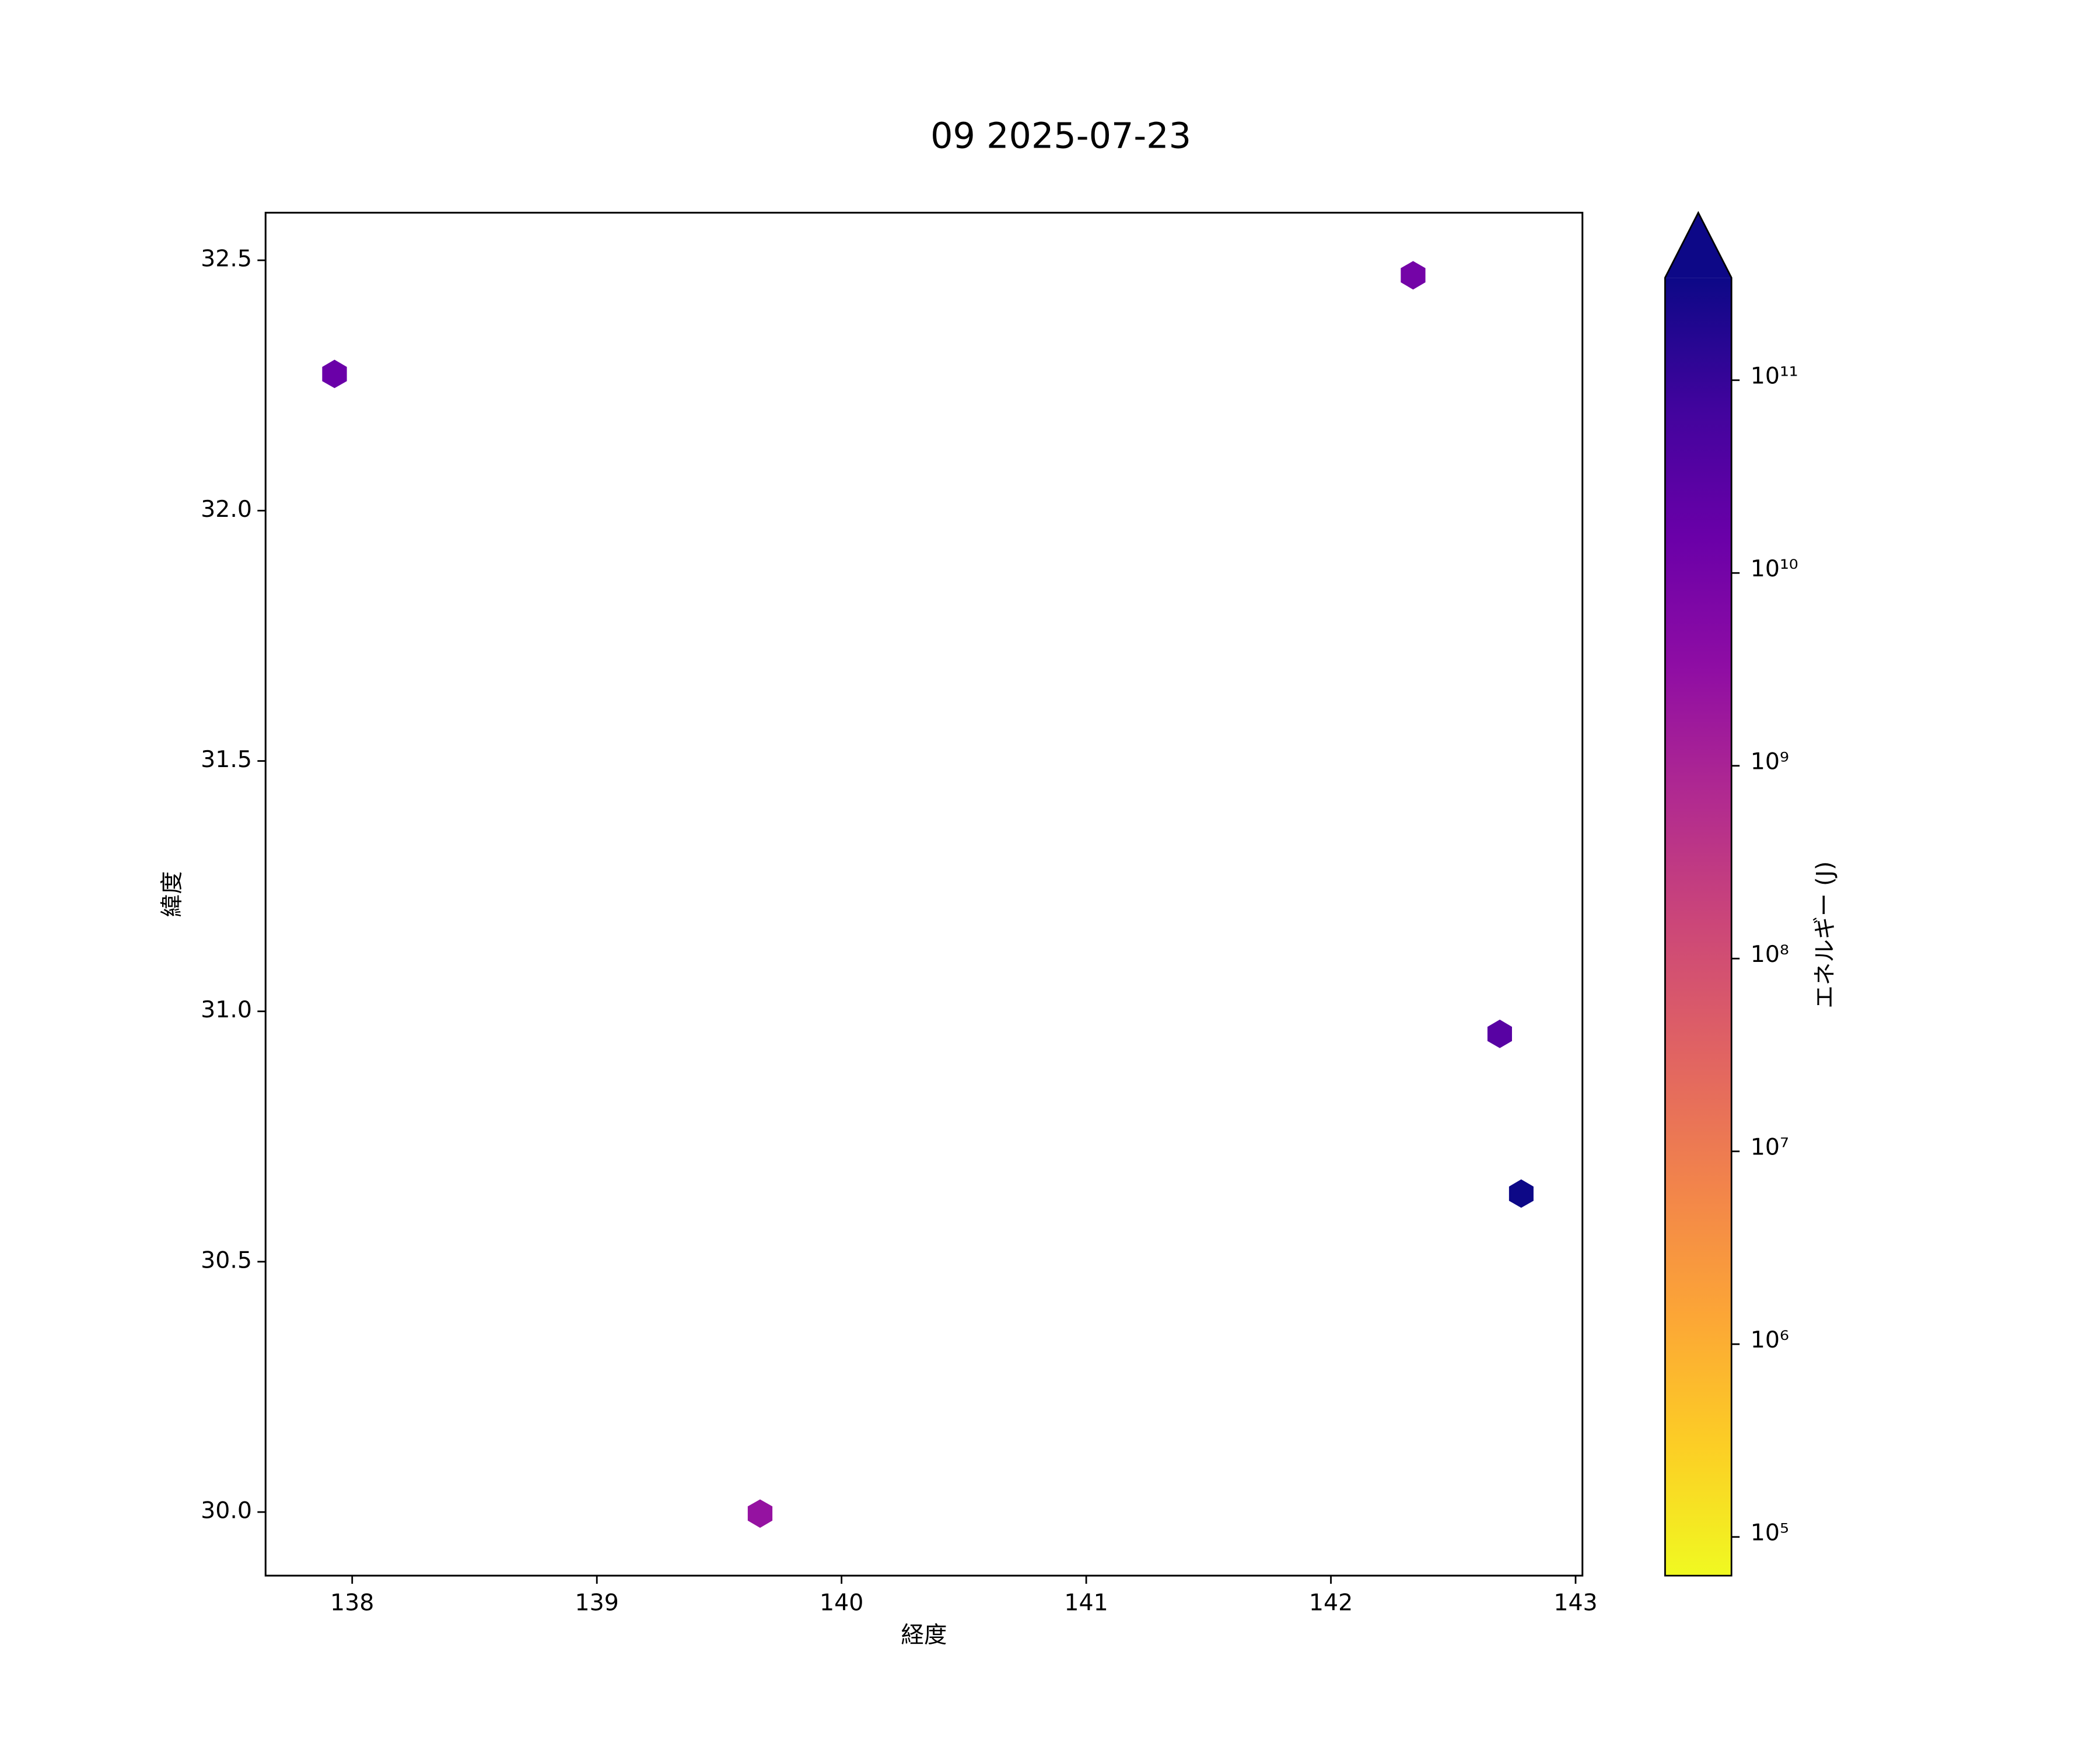 The image size is (2100, 1750). Describe the element at coordinates (1770, 761) in the screenshot. I see `colorbar-tick-label: 10⁹` at that location.